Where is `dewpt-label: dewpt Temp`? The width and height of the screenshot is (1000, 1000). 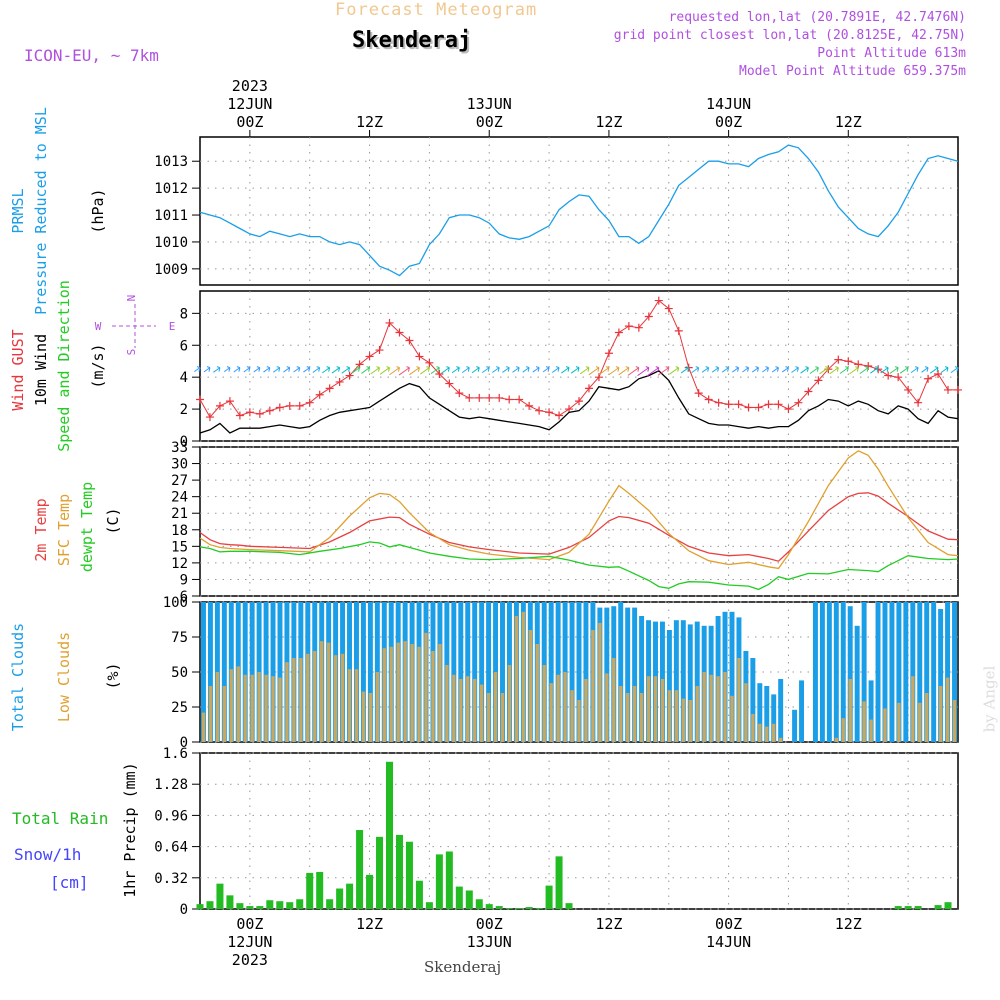 dewpt-label: dewpt Temp is located at coordinates (87, 527).